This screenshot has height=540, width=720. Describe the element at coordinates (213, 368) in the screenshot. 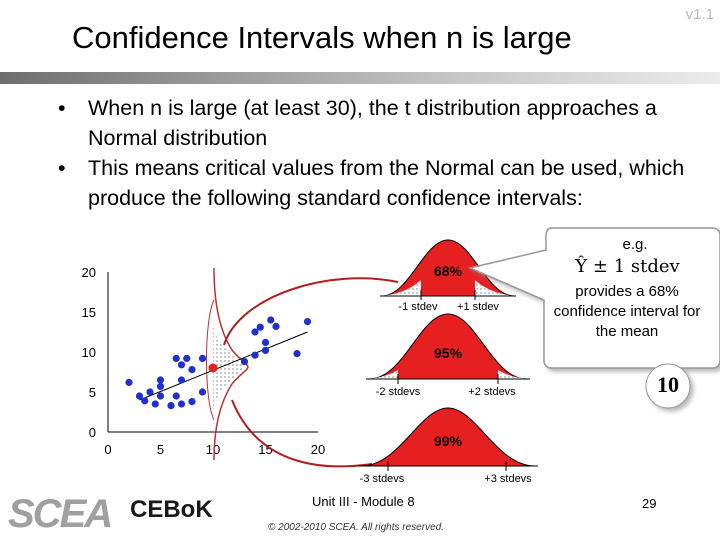

I see `highlight-point` at that location.